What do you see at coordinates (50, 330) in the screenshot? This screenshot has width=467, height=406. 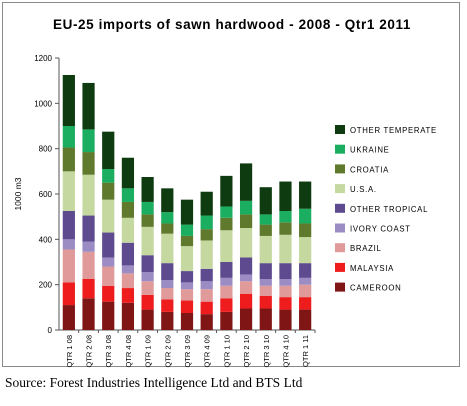 I see `y-tick-label: 0` at bounding box center [50, 330].